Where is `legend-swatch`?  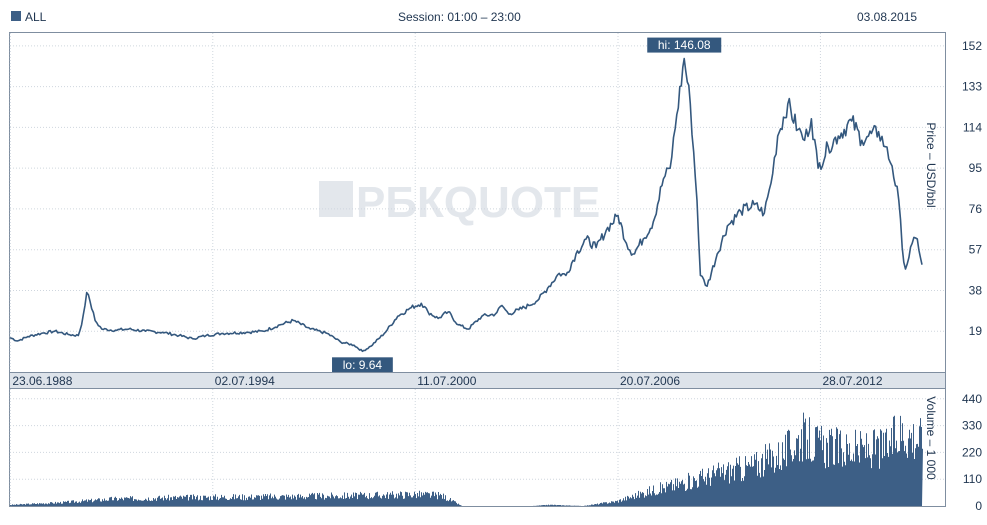
legend-swatch is located at coordinates (16, 16).